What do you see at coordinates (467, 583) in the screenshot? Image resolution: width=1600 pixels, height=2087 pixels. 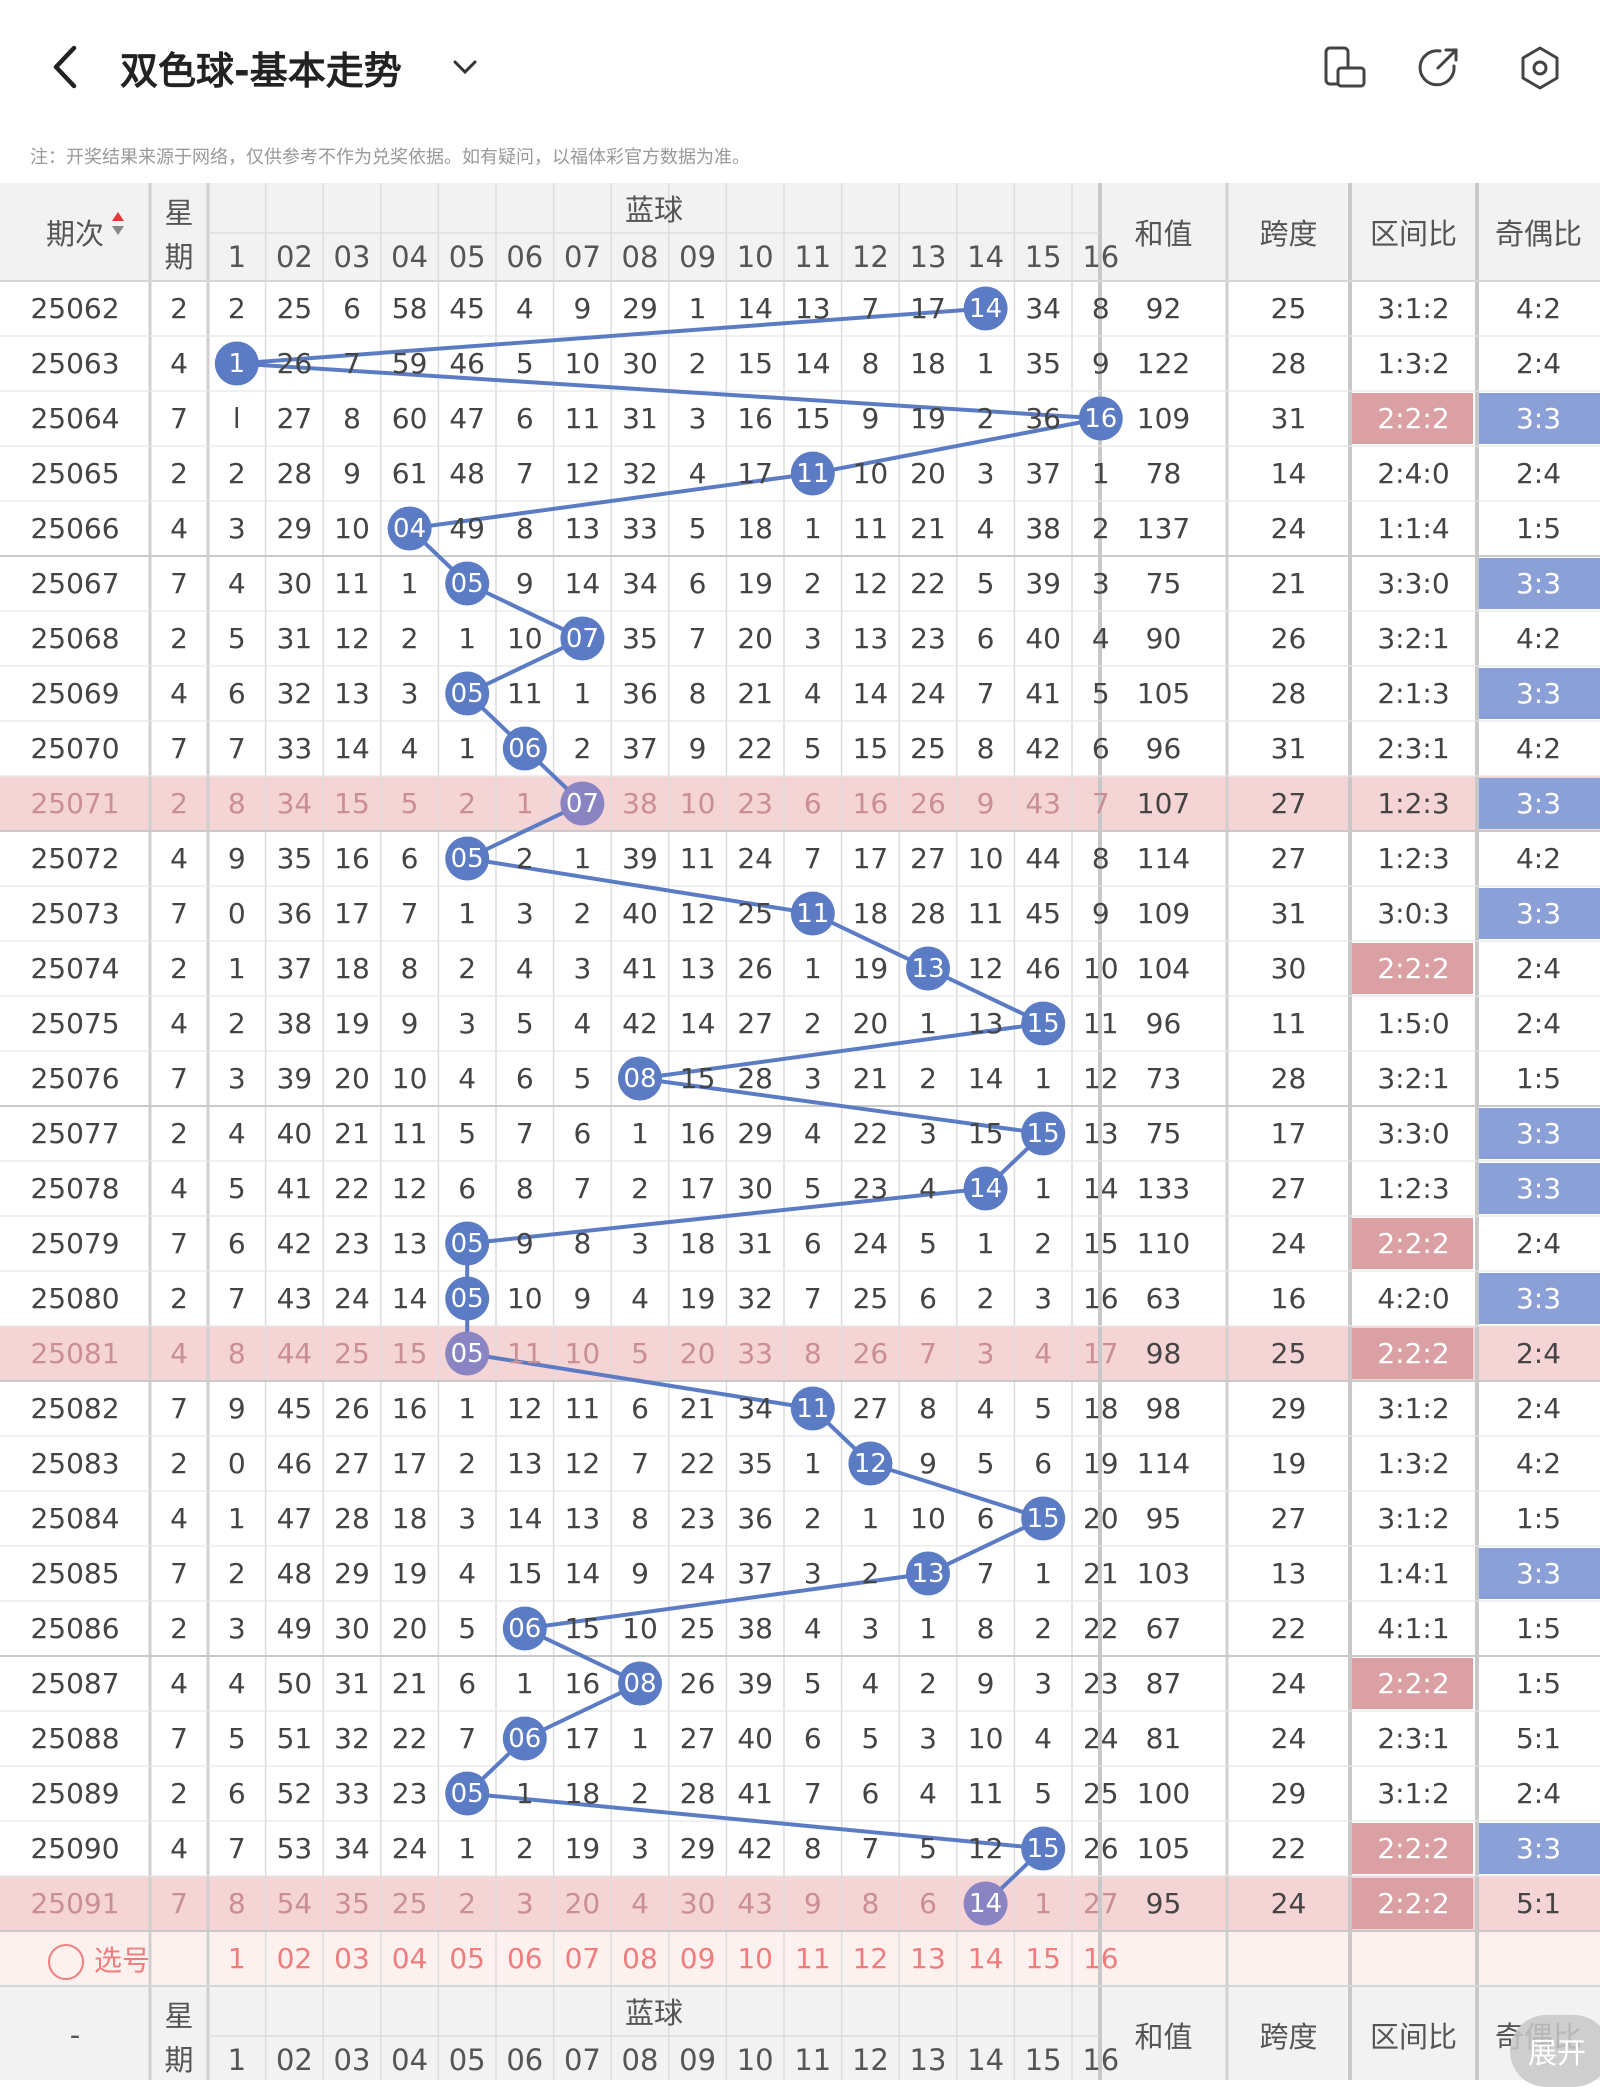 I see `blue-ball-number: 05` at bounding box center [467, 583].